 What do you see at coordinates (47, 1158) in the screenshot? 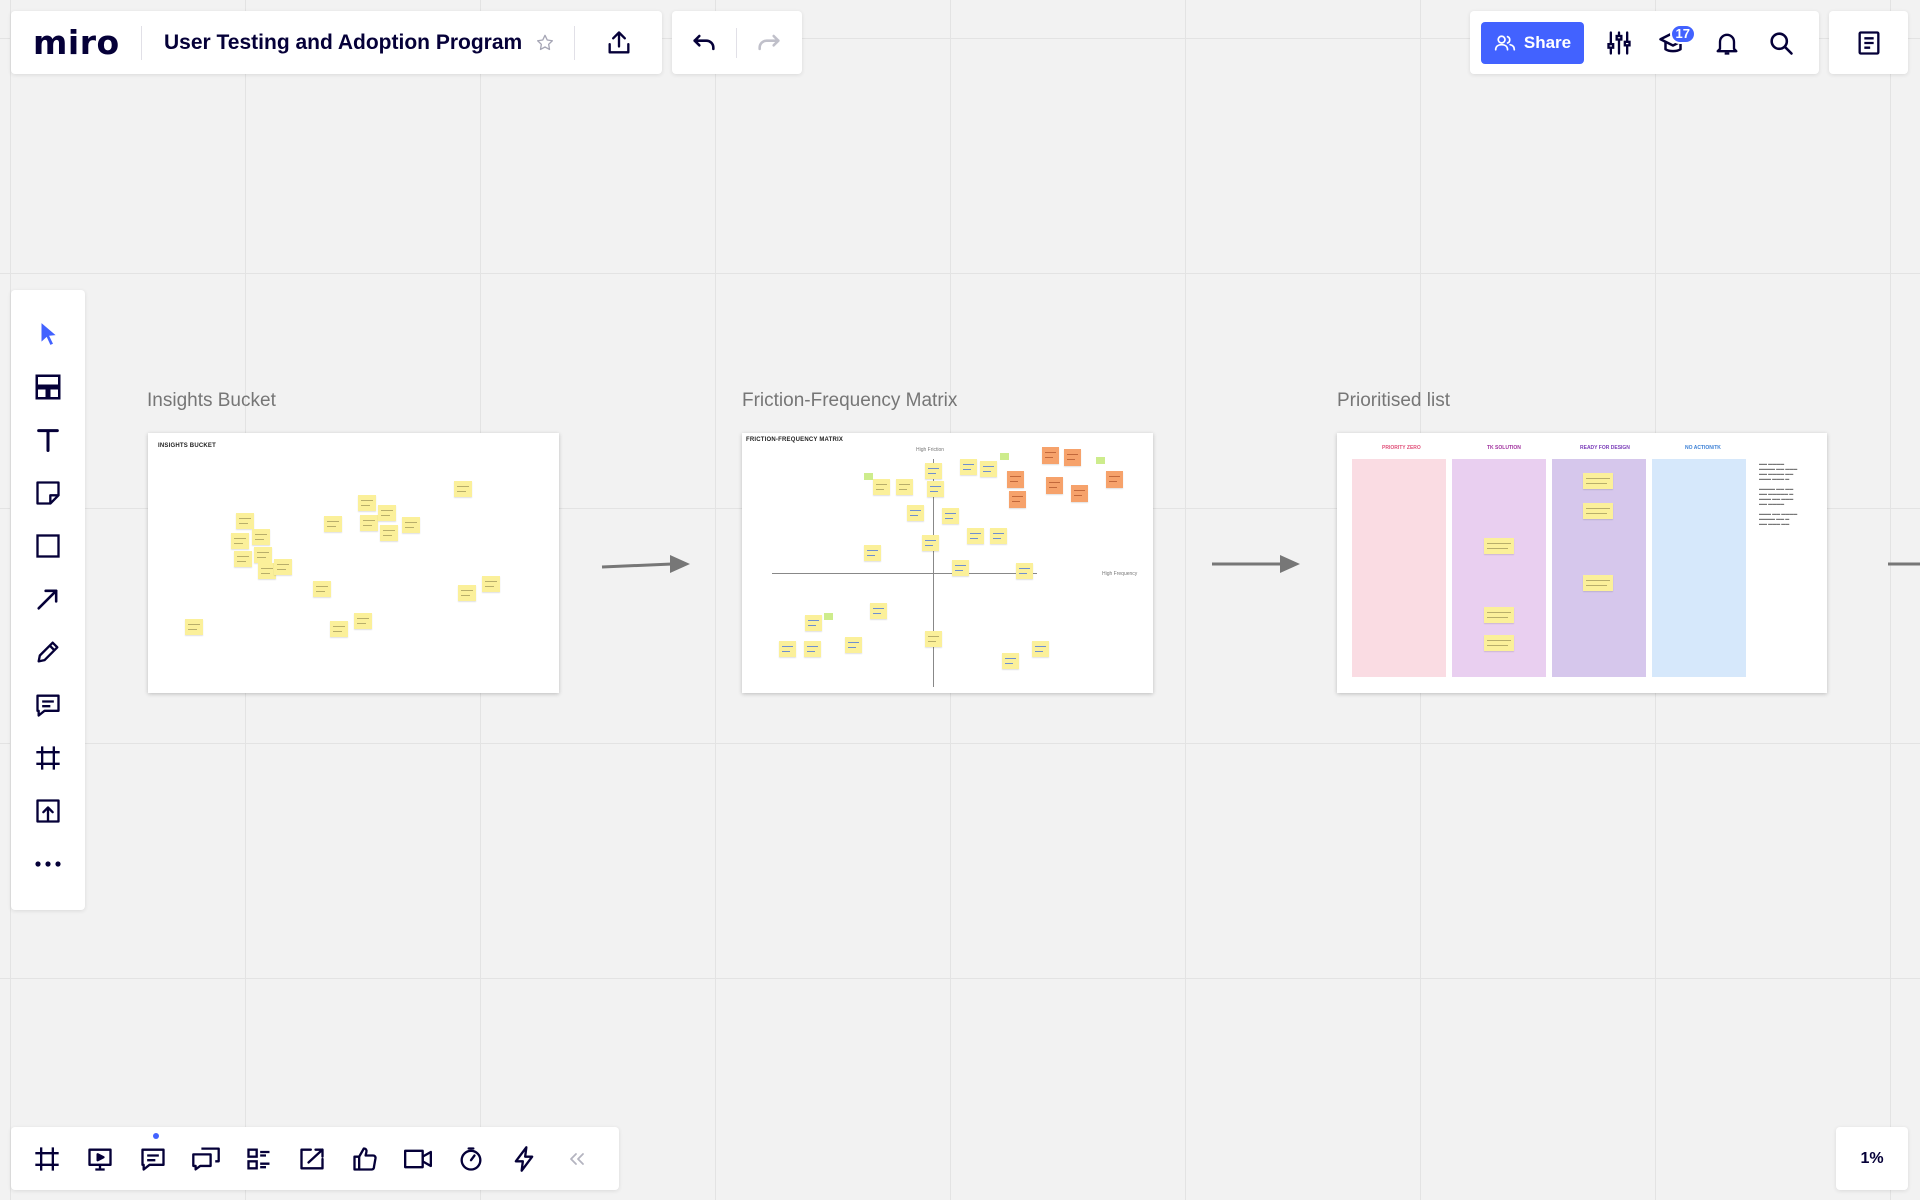
I see `frames-icon` at bounding box center [47, 1158].